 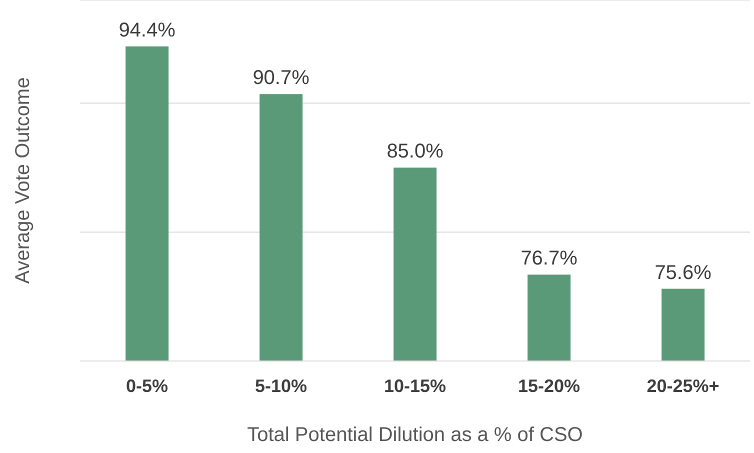 I want to click on x-tick-label: 20-25%+, so click(x=683, y=386).